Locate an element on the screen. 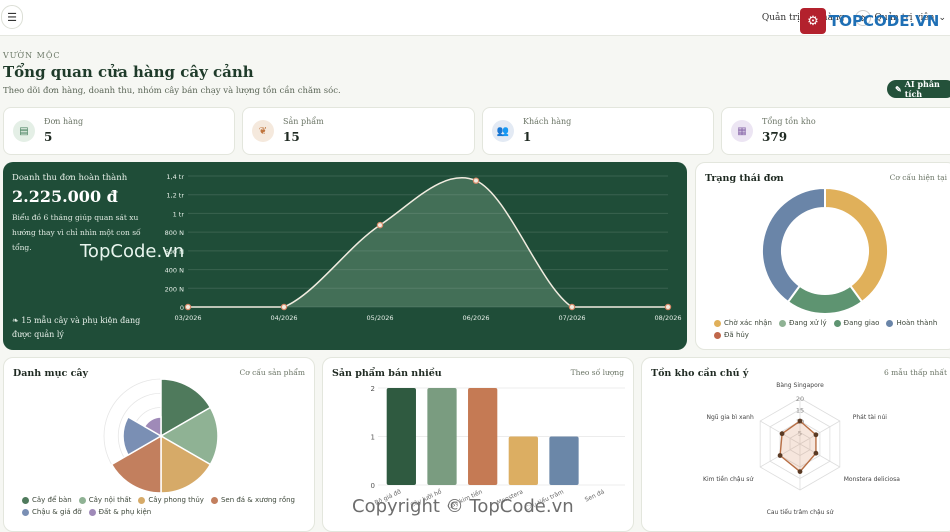  legend-item: Đã hủy is located at coordinates (731, 335).